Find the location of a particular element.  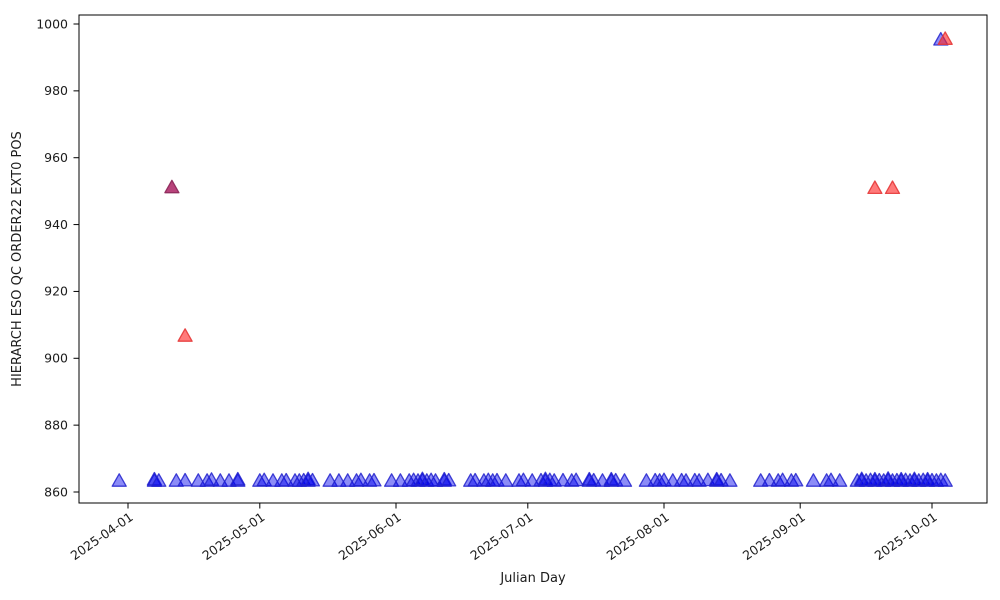

x-axis-tick-label: 2025-07-01 is located at coordinates (501, 536).